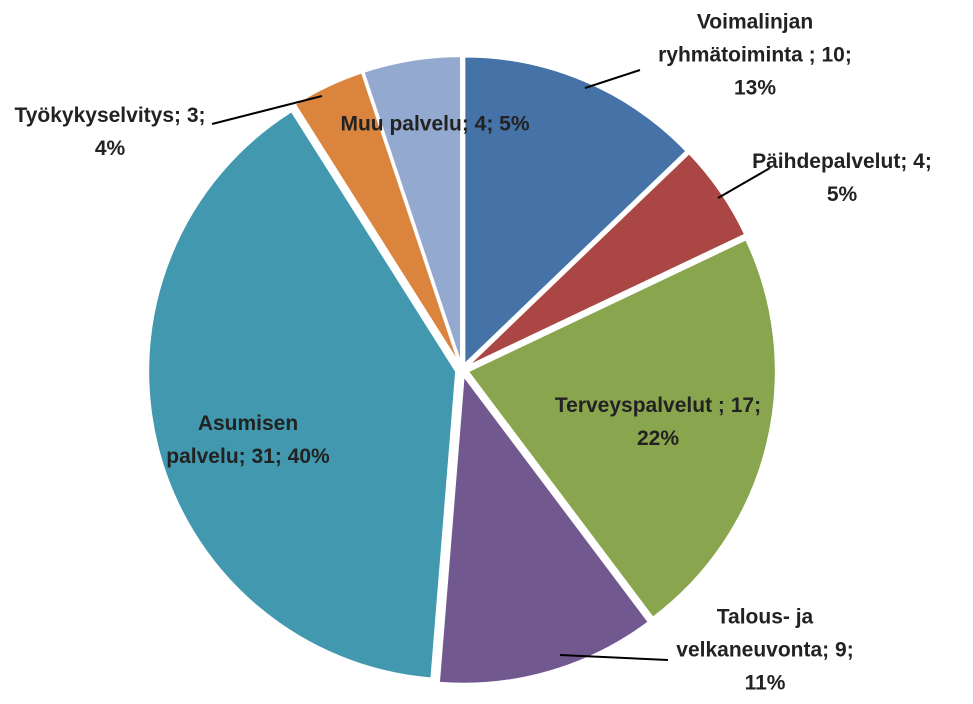 This screenshot has height=704, width=973. What do you see at coordinates (290, 456) in the screenshot?
I see `value-label: 31; 40%` at bounding box center [290, 456].